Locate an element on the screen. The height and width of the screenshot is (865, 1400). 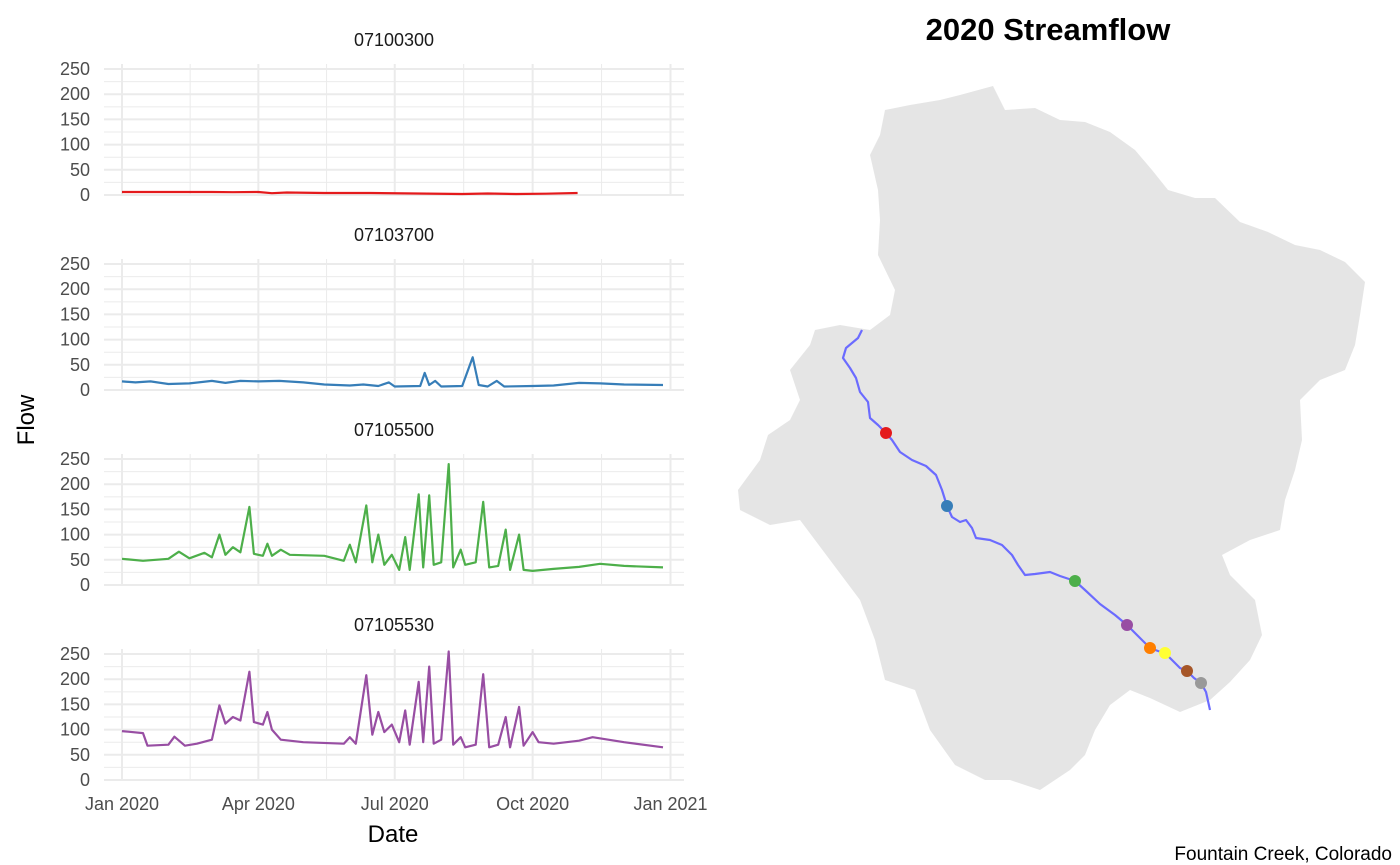
facet-panel-07103700: 0 50 100 150 200 250 07103700 is located at coordinates (372, 312).